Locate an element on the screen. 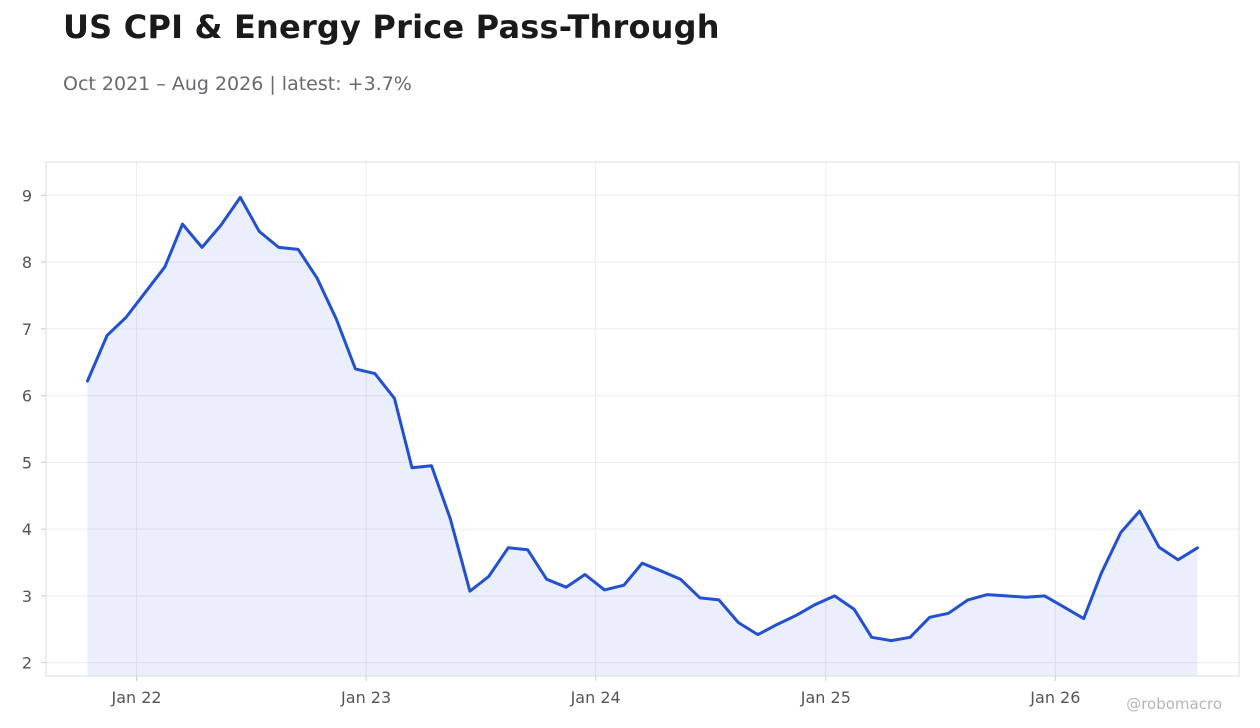 Image resolution: width=1260 pixels, height=728 pixels. y-tick-label: 2 is located at coordinates (27, 663).